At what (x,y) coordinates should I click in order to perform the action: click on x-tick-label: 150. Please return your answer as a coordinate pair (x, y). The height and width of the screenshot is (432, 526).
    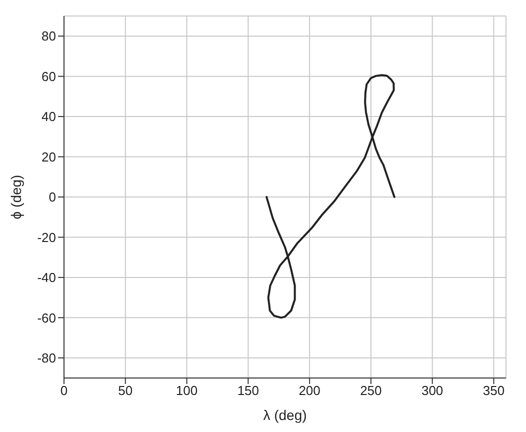
    Looking at the image, I should click on (248, 390).